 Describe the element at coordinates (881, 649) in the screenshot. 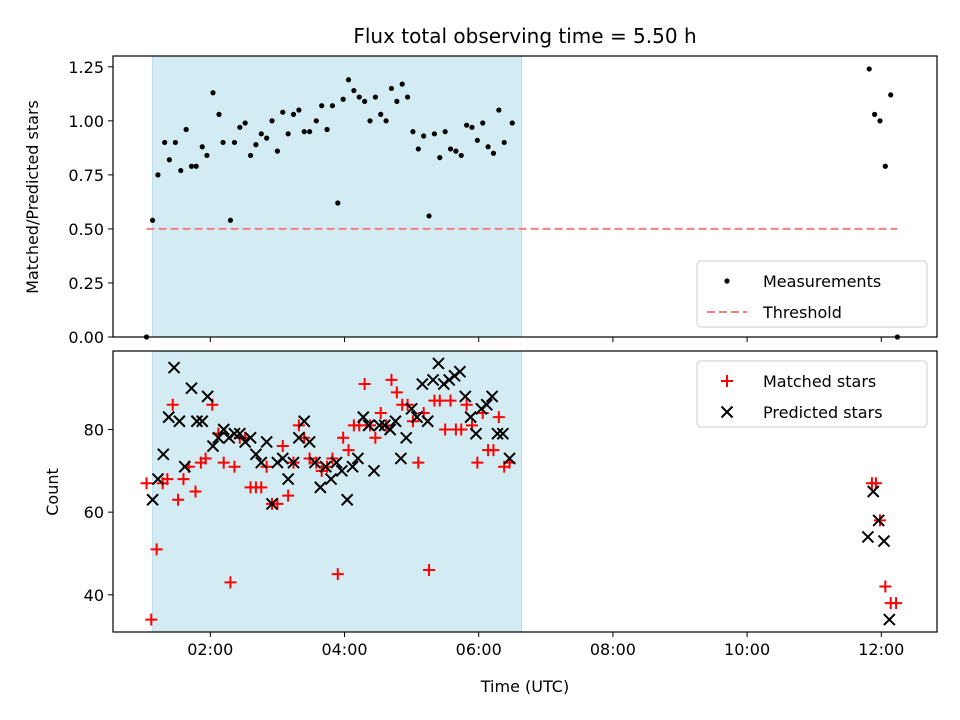

I see `x-tick-label: 12:00` at that location.